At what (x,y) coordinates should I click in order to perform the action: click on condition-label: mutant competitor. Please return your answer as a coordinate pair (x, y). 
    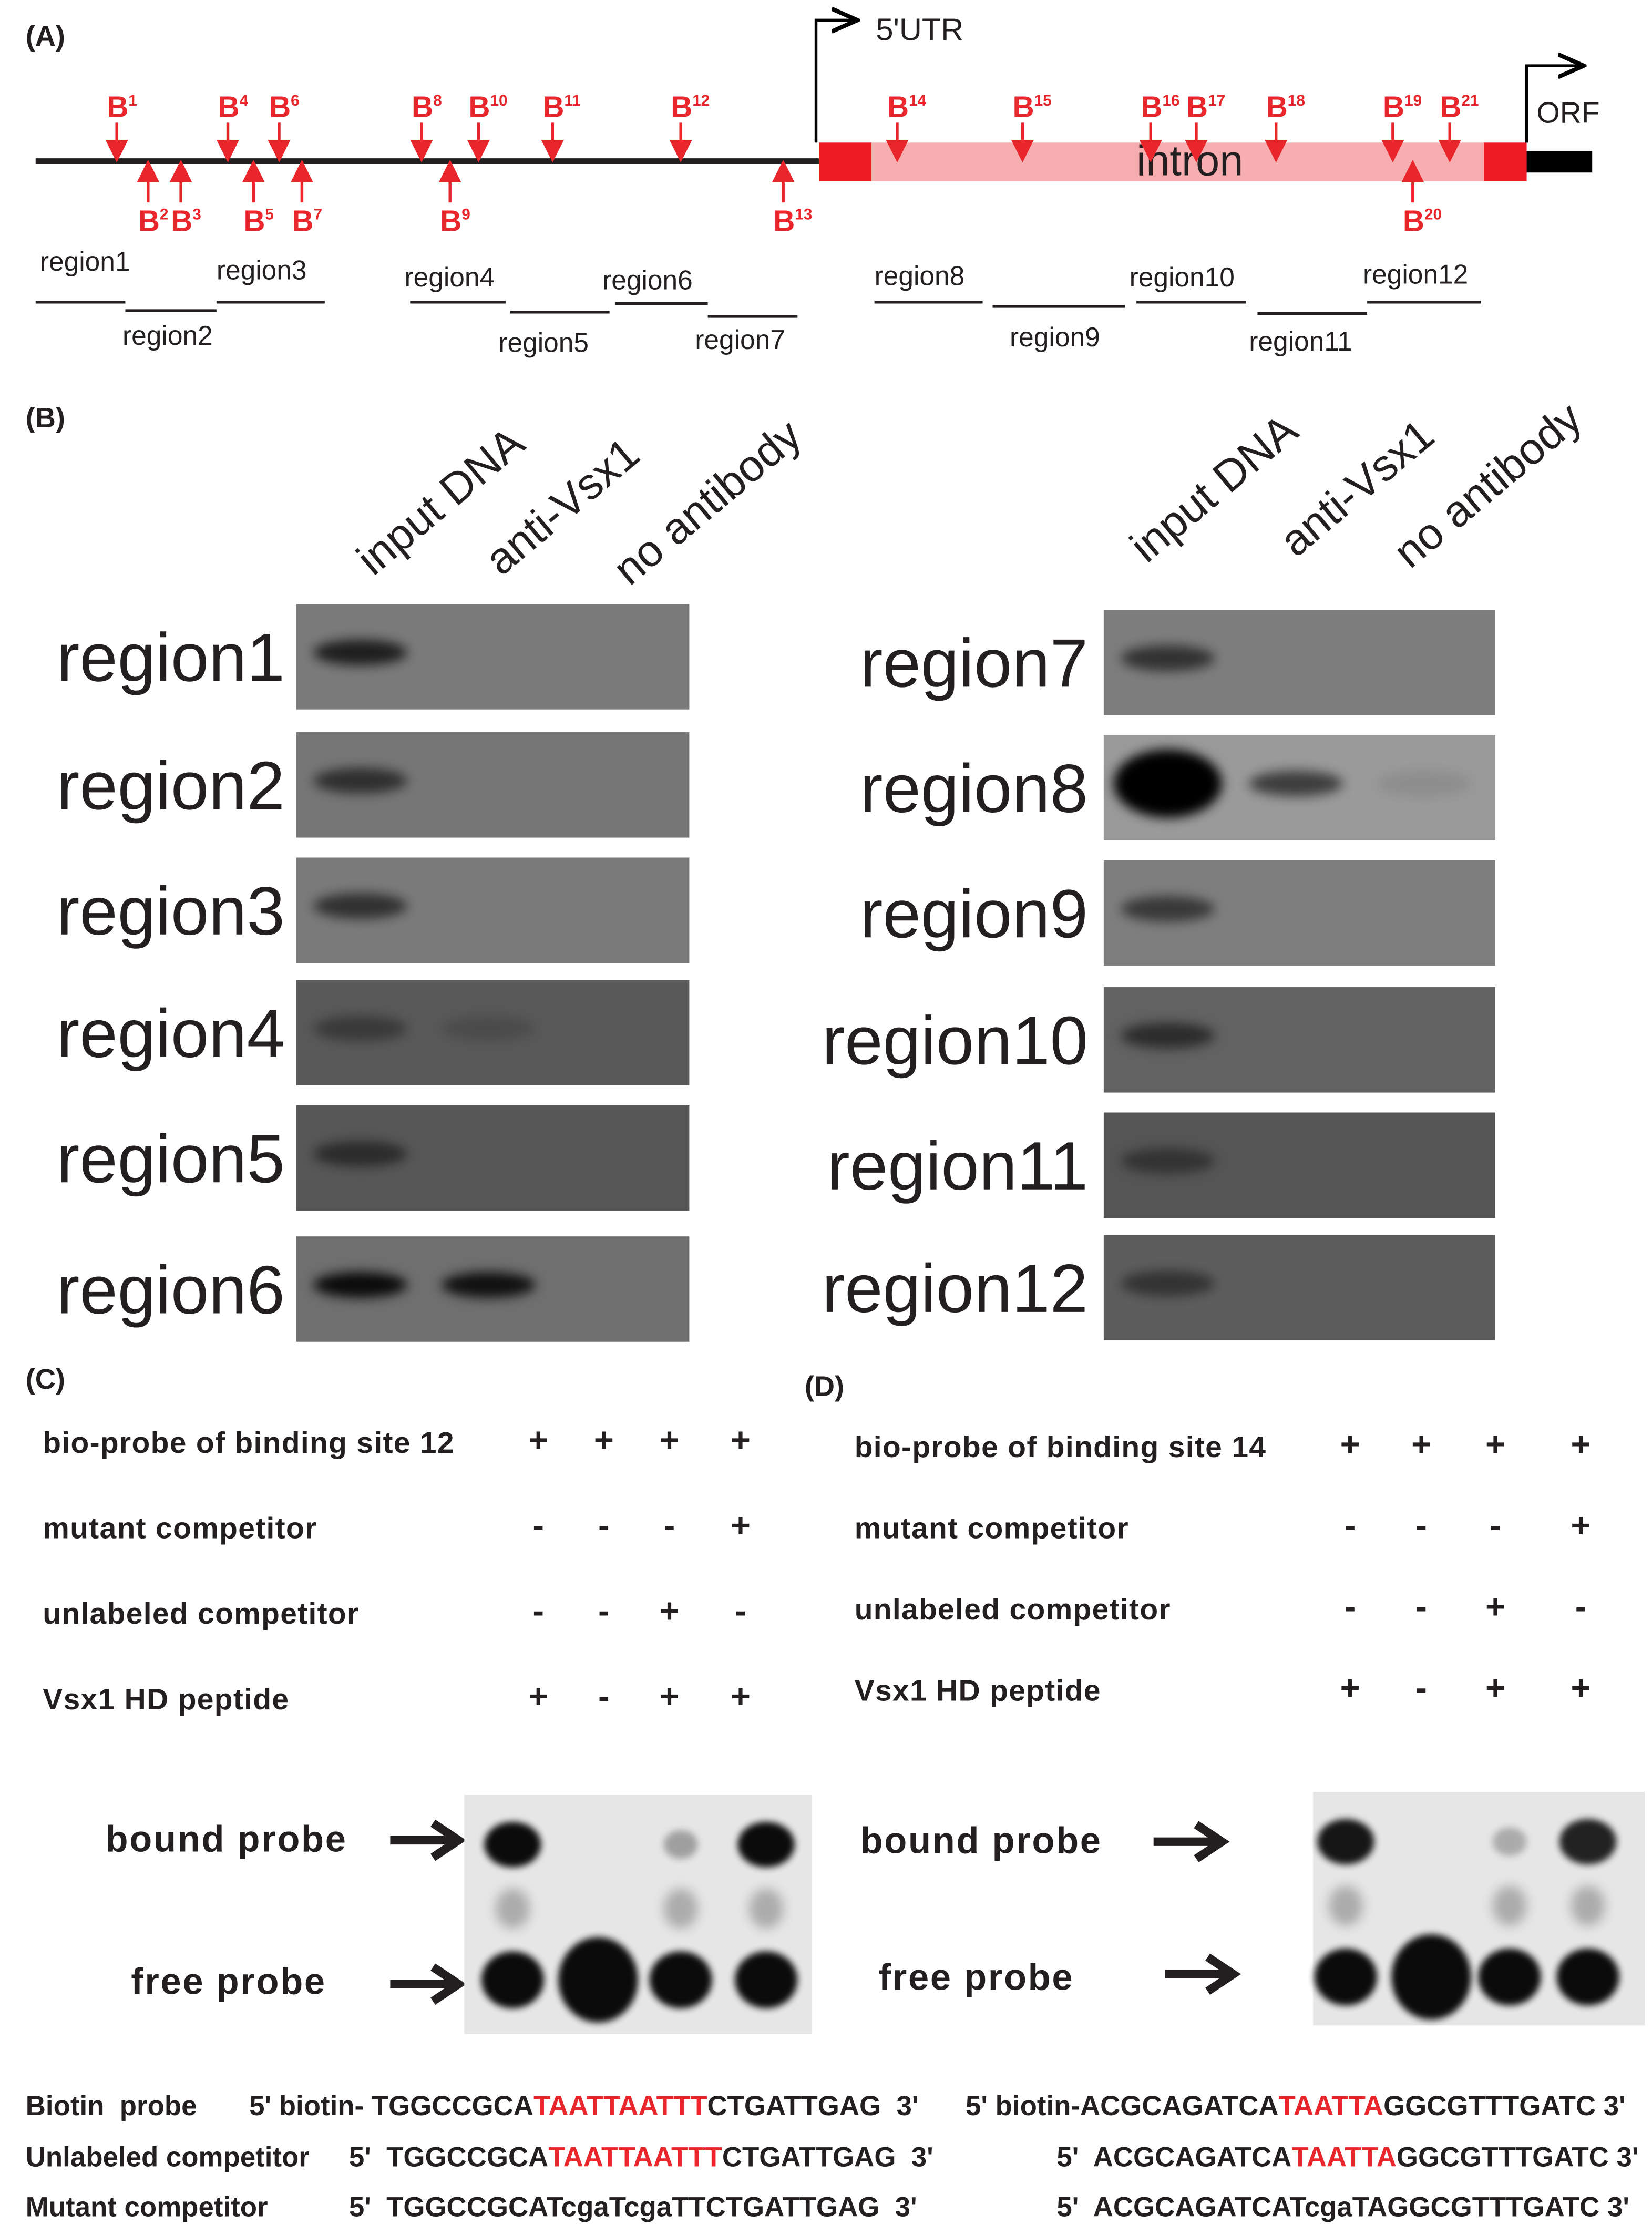
    Looking at the image, I should click on (992, 1528).